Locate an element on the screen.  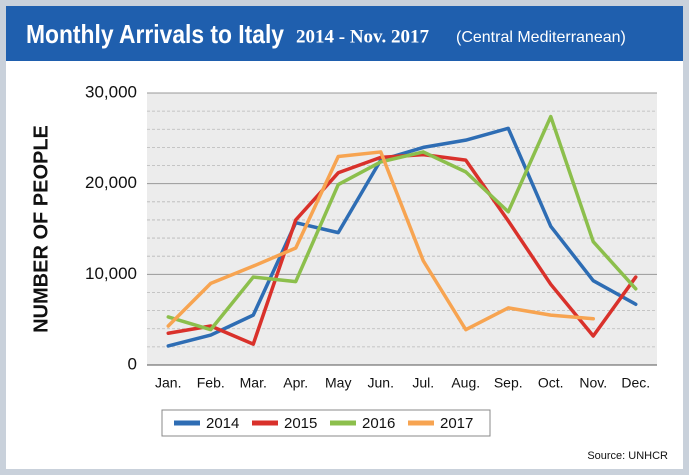
x-tick-label: Nov. is located at coordinates (593, 383).